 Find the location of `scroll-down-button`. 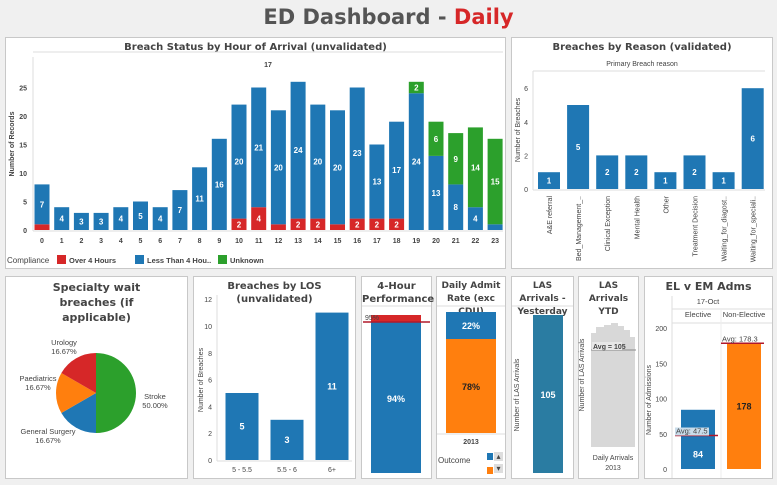

scroll-down-button is located at coordinates (498, 468).